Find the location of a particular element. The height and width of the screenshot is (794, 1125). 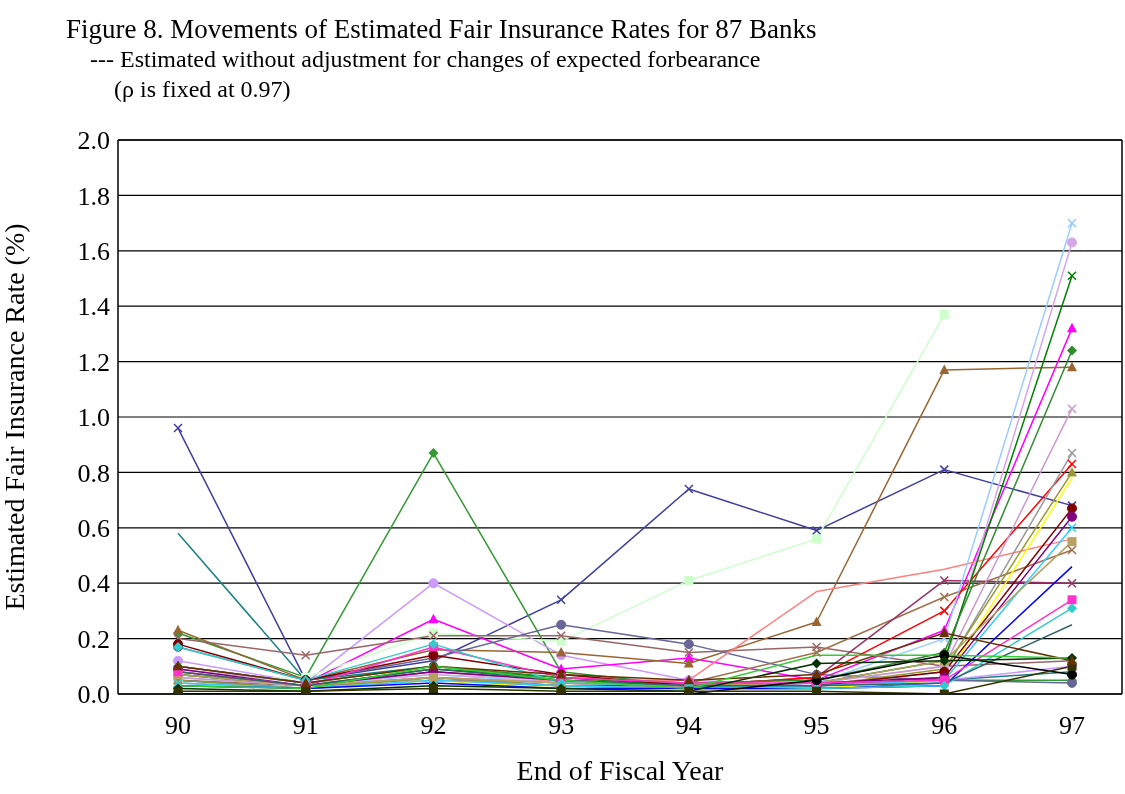

x-tick-label: 91 is located at coordinates (305, 726).